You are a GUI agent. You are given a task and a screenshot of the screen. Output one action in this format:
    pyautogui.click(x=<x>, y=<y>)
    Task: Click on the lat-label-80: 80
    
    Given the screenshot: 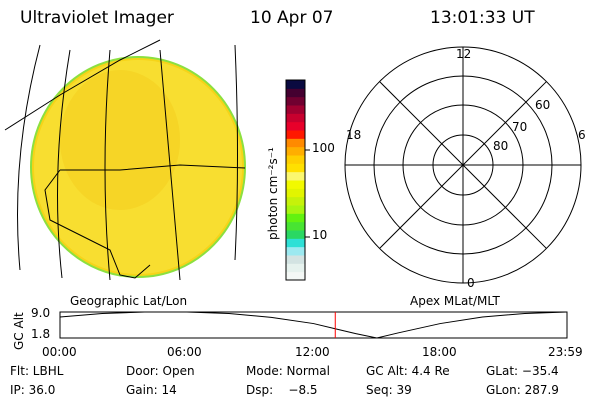 What is the action you would take?
    pyautogui.click(x=501, y=146)
    